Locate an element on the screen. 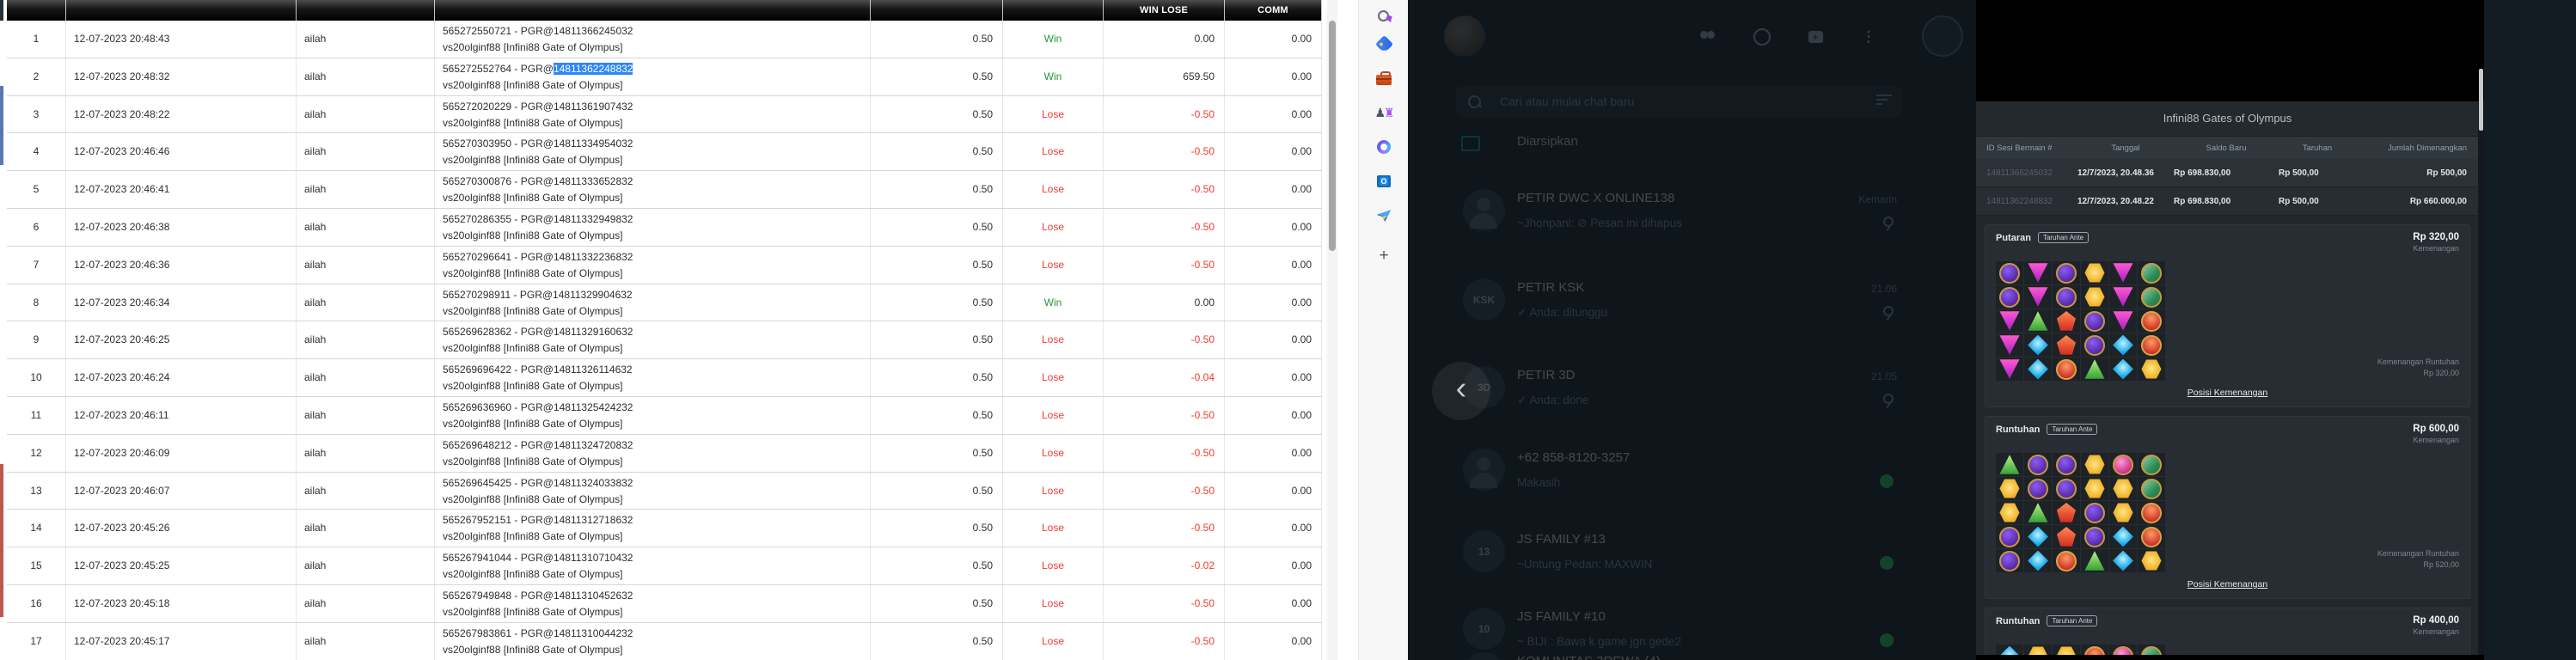  communities-button is located at coordinates (1709, 37).